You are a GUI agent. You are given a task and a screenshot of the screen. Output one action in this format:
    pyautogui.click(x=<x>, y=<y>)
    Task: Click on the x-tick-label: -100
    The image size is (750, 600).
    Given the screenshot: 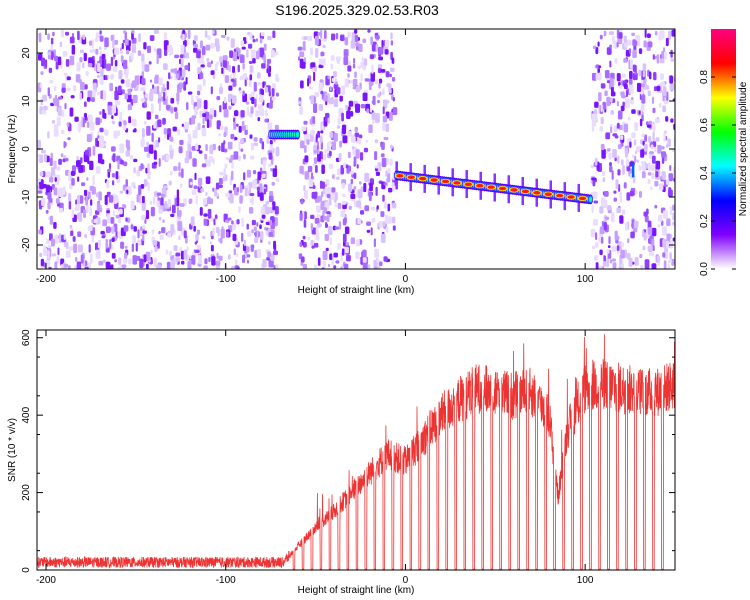 What is the action you would take?
    pyautogui.click(x=226, y=279)
    